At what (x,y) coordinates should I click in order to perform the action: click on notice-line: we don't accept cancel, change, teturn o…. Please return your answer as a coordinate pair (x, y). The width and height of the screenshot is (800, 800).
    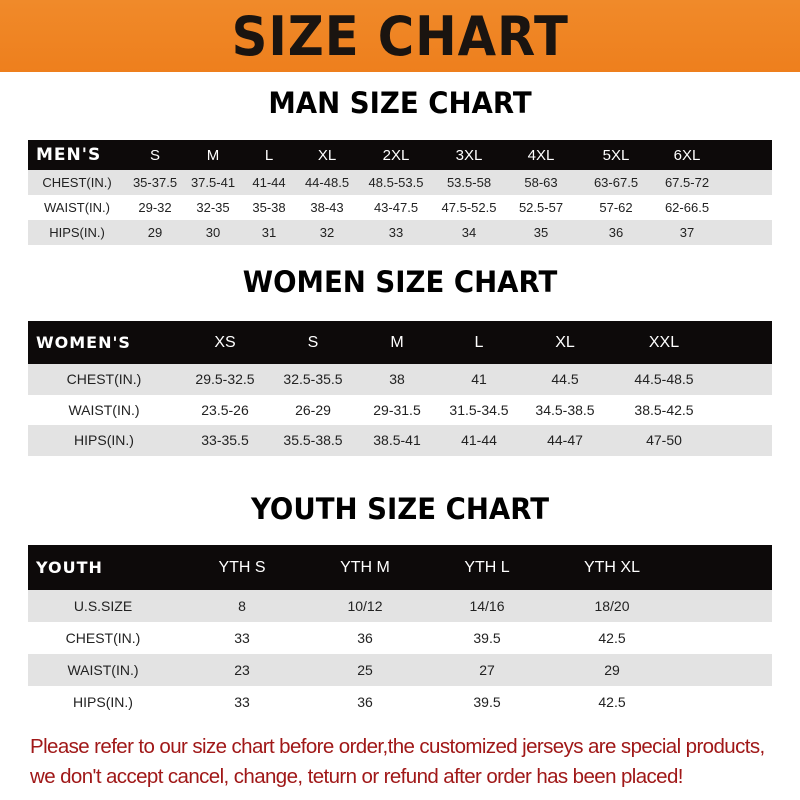
    Looking at the image, I should click on (356, 776).